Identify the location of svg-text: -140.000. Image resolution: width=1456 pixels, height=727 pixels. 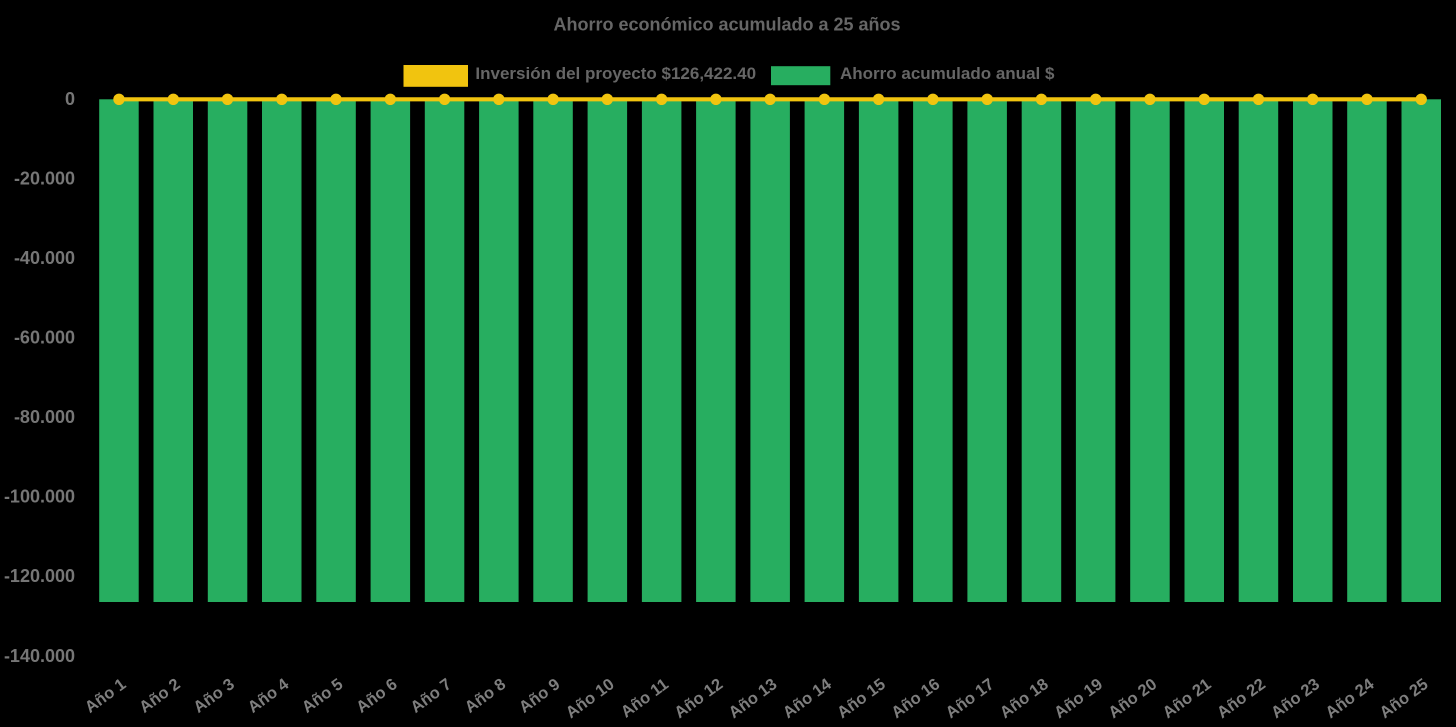
(39, 656).